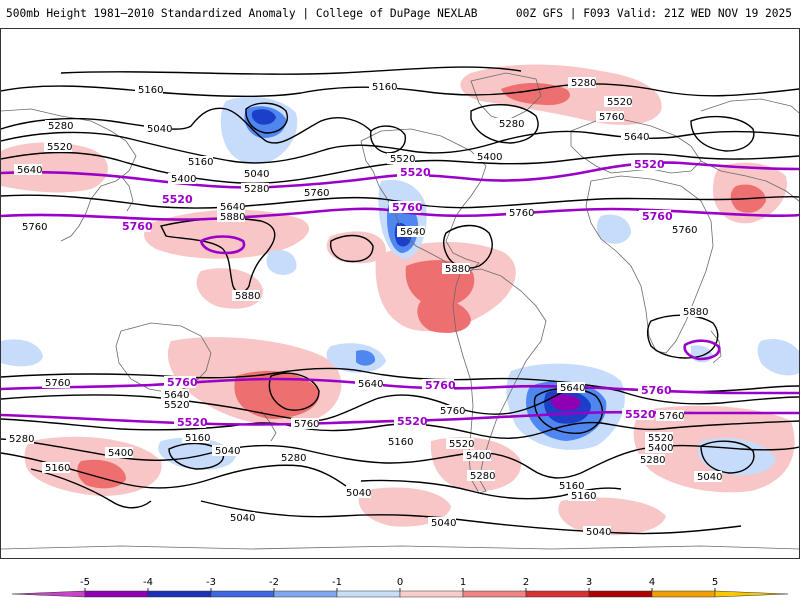 The image size is (800, 600). What do you see at coordinates (715, 582) in the screenshot?
I see `colorbar-tick-label: 5` at bounding box center [715, 582].